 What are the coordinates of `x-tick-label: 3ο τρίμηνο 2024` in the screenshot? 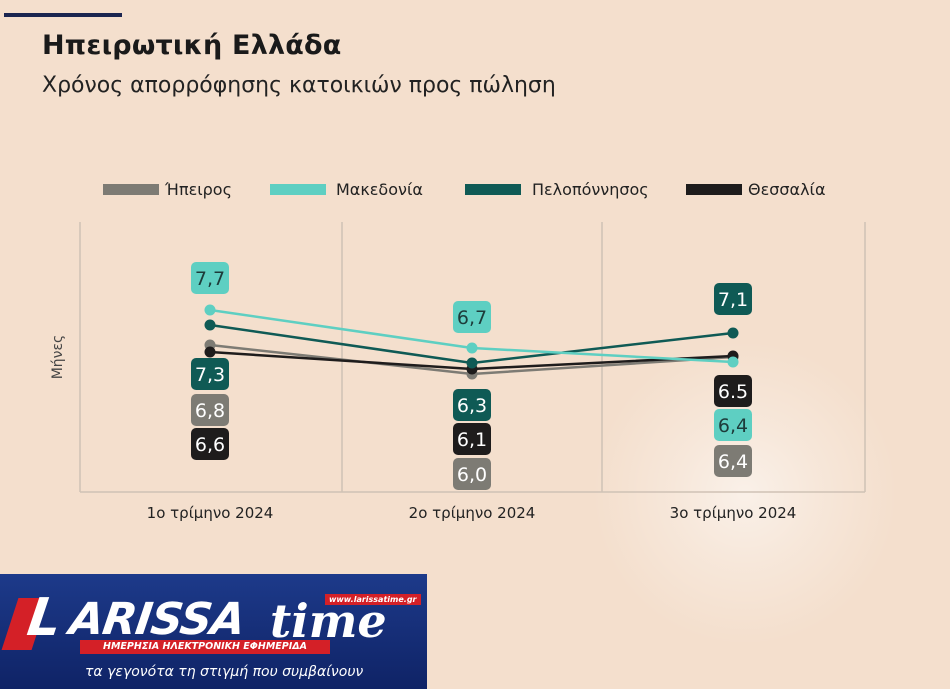 It's located at (733, 513).